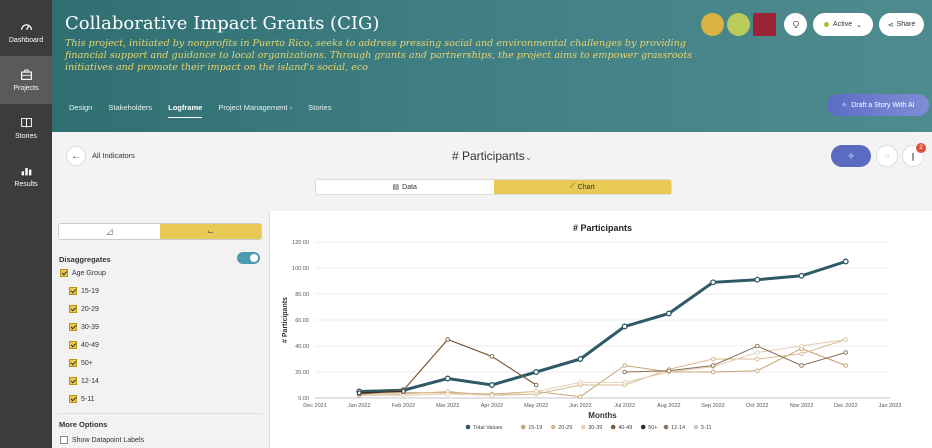 The width and height of the screenshot is (932, 448). I want to click on chart-type-toggle: ◿ ⌙, so click(160, 231).